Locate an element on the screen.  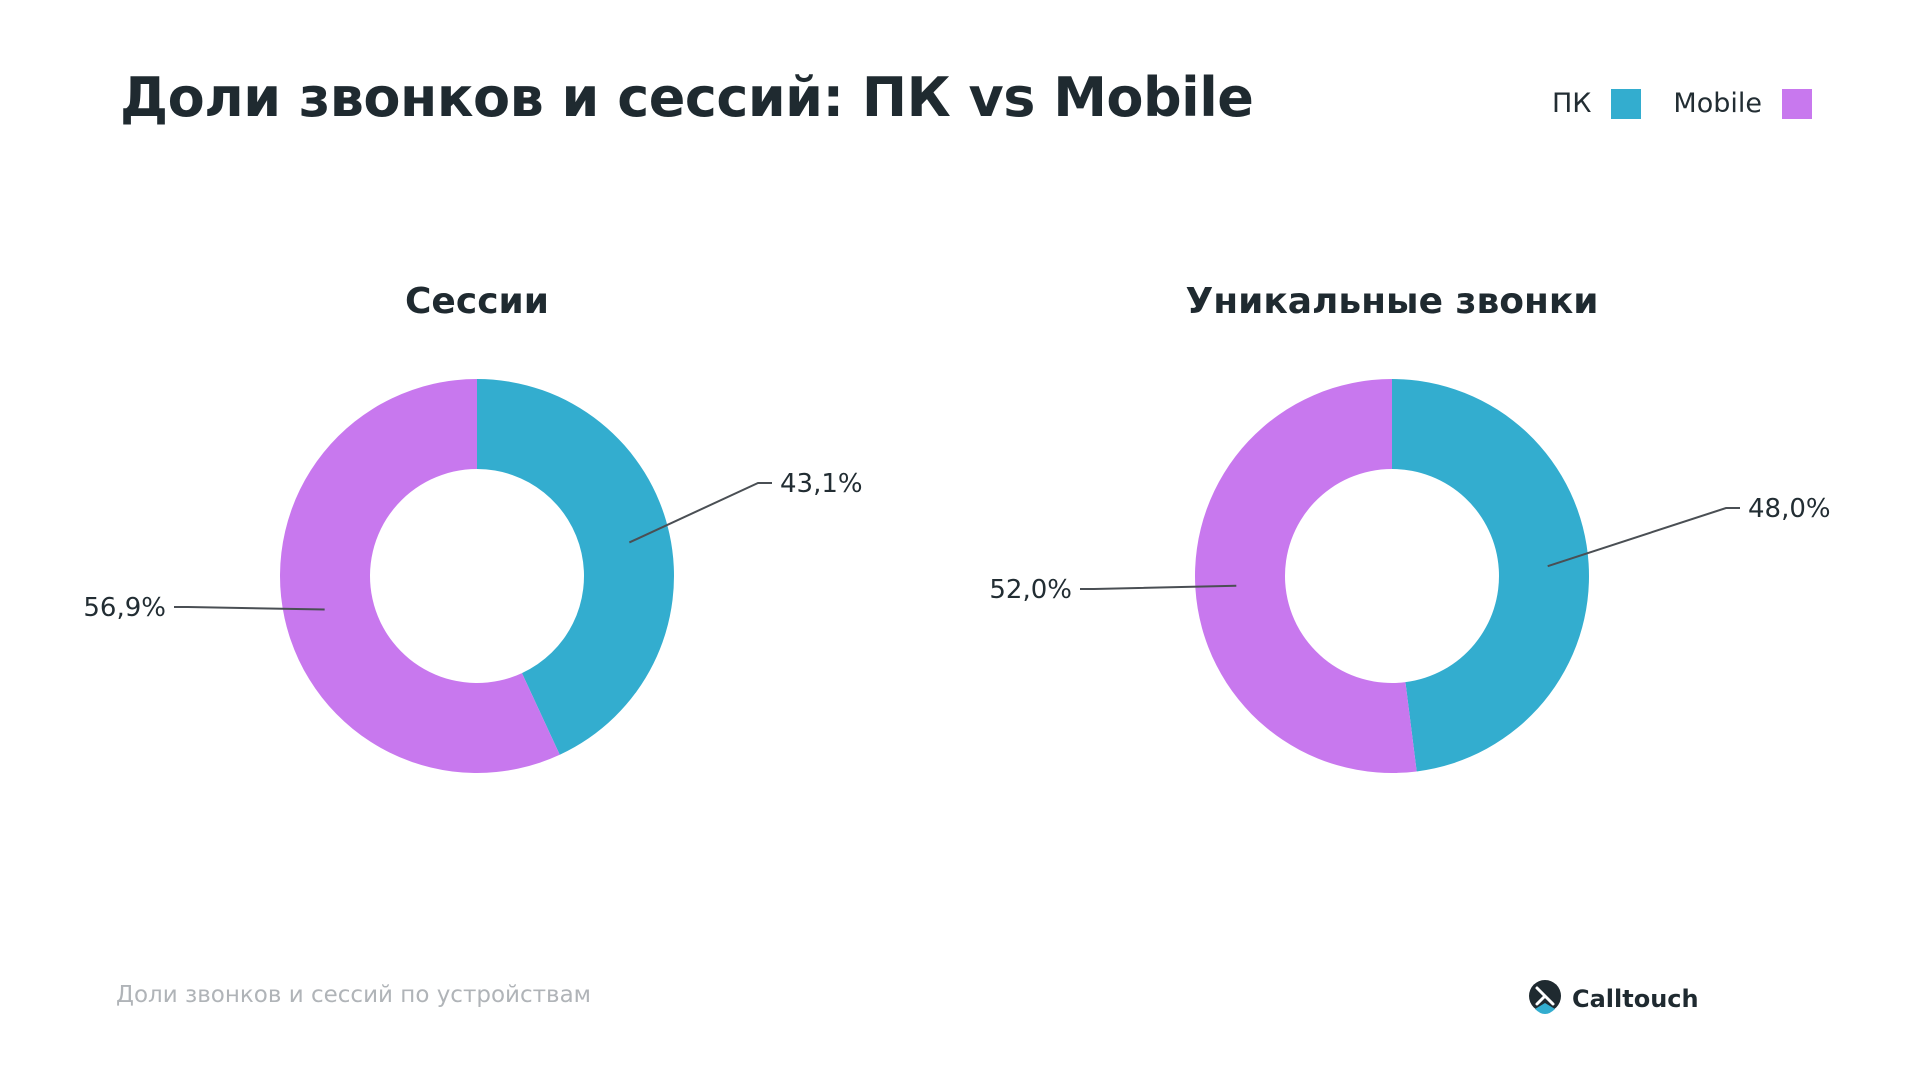
legend-swatch-mobile is located at coordinates (1797, 103).